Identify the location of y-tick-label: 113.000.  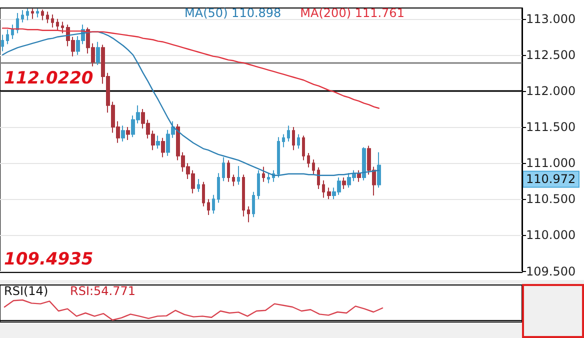
(551, 19).